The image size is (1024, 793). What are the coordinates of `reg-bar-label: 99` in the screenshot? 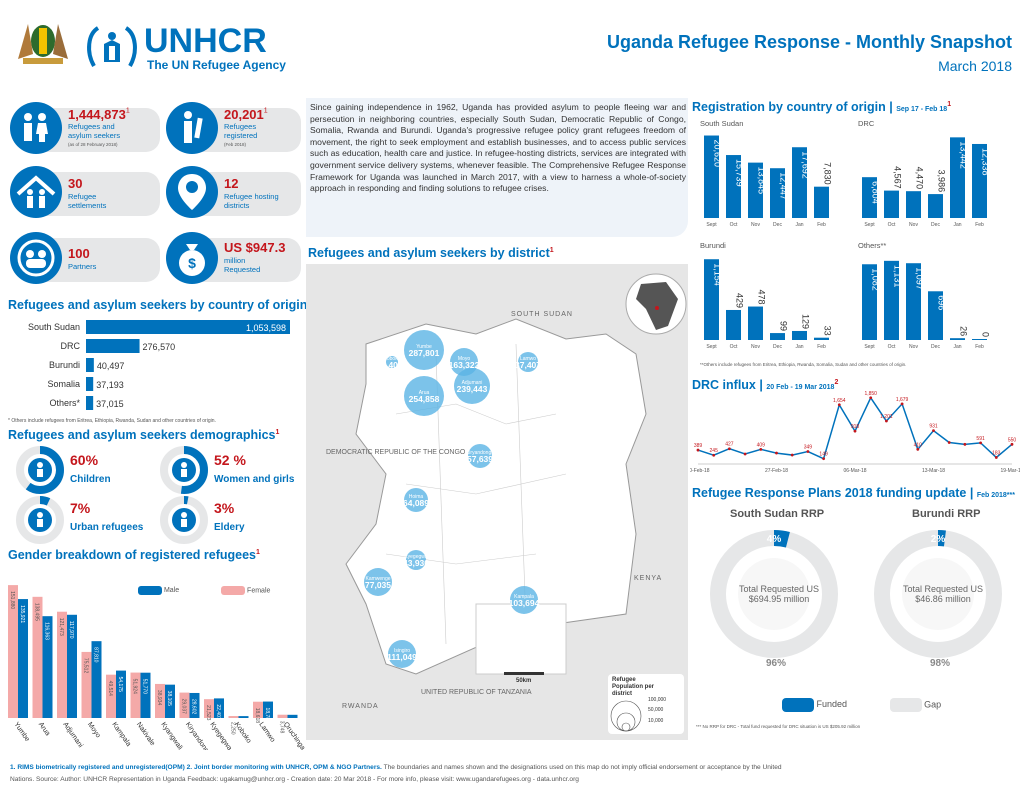 It's located at (784, 326).